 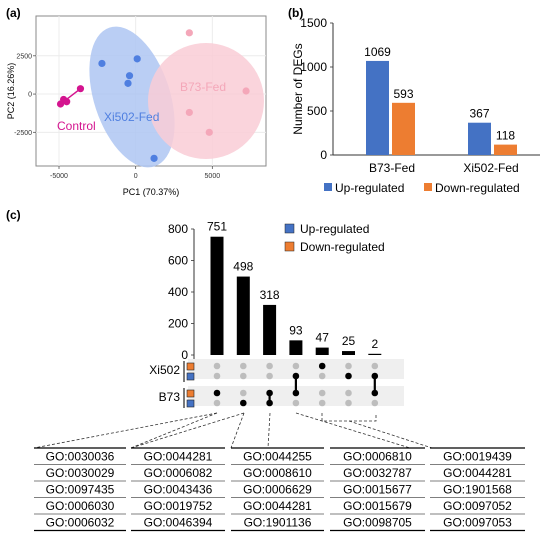 What do you see at coordinates (334, 229) in the screenshot?
I see `upset-legend-up-label: Up-regulated` at bounding box center [334, 229].